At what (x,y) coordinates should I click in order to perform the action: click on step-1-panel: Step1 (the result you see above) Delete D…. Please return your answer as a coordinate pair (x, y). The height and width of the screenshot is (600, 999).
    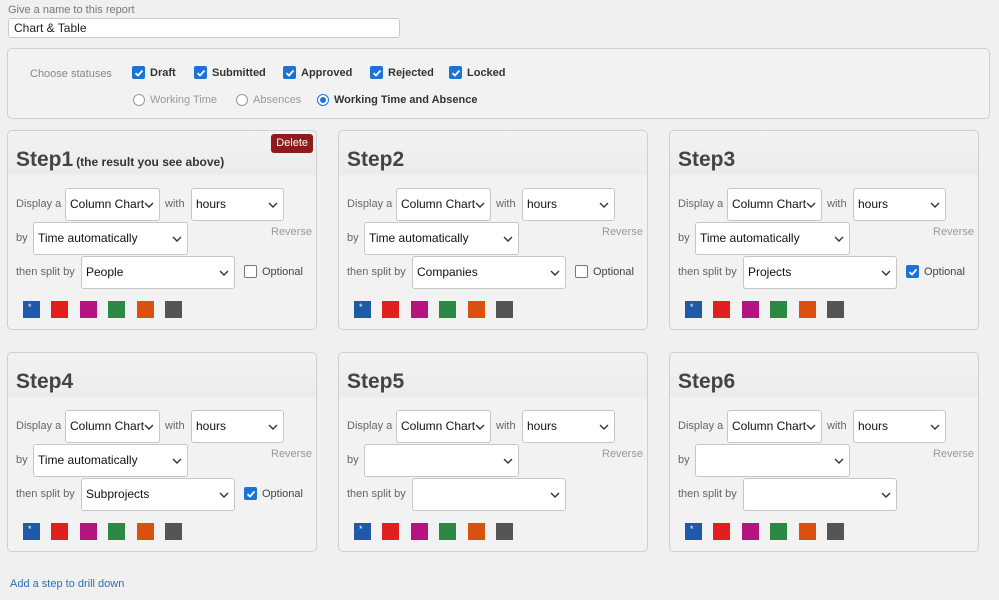
    Looking at the image, I should click on (162, 230).